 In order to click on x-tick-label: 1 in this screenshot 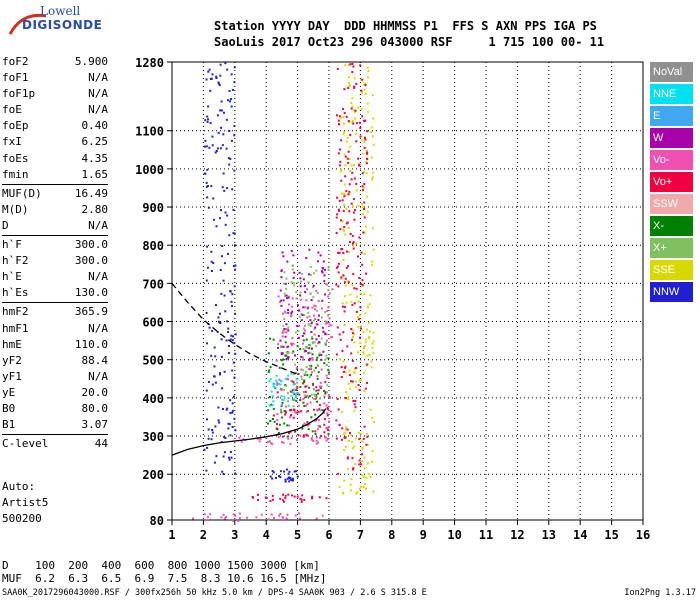, I will do `click(171, 535)`.